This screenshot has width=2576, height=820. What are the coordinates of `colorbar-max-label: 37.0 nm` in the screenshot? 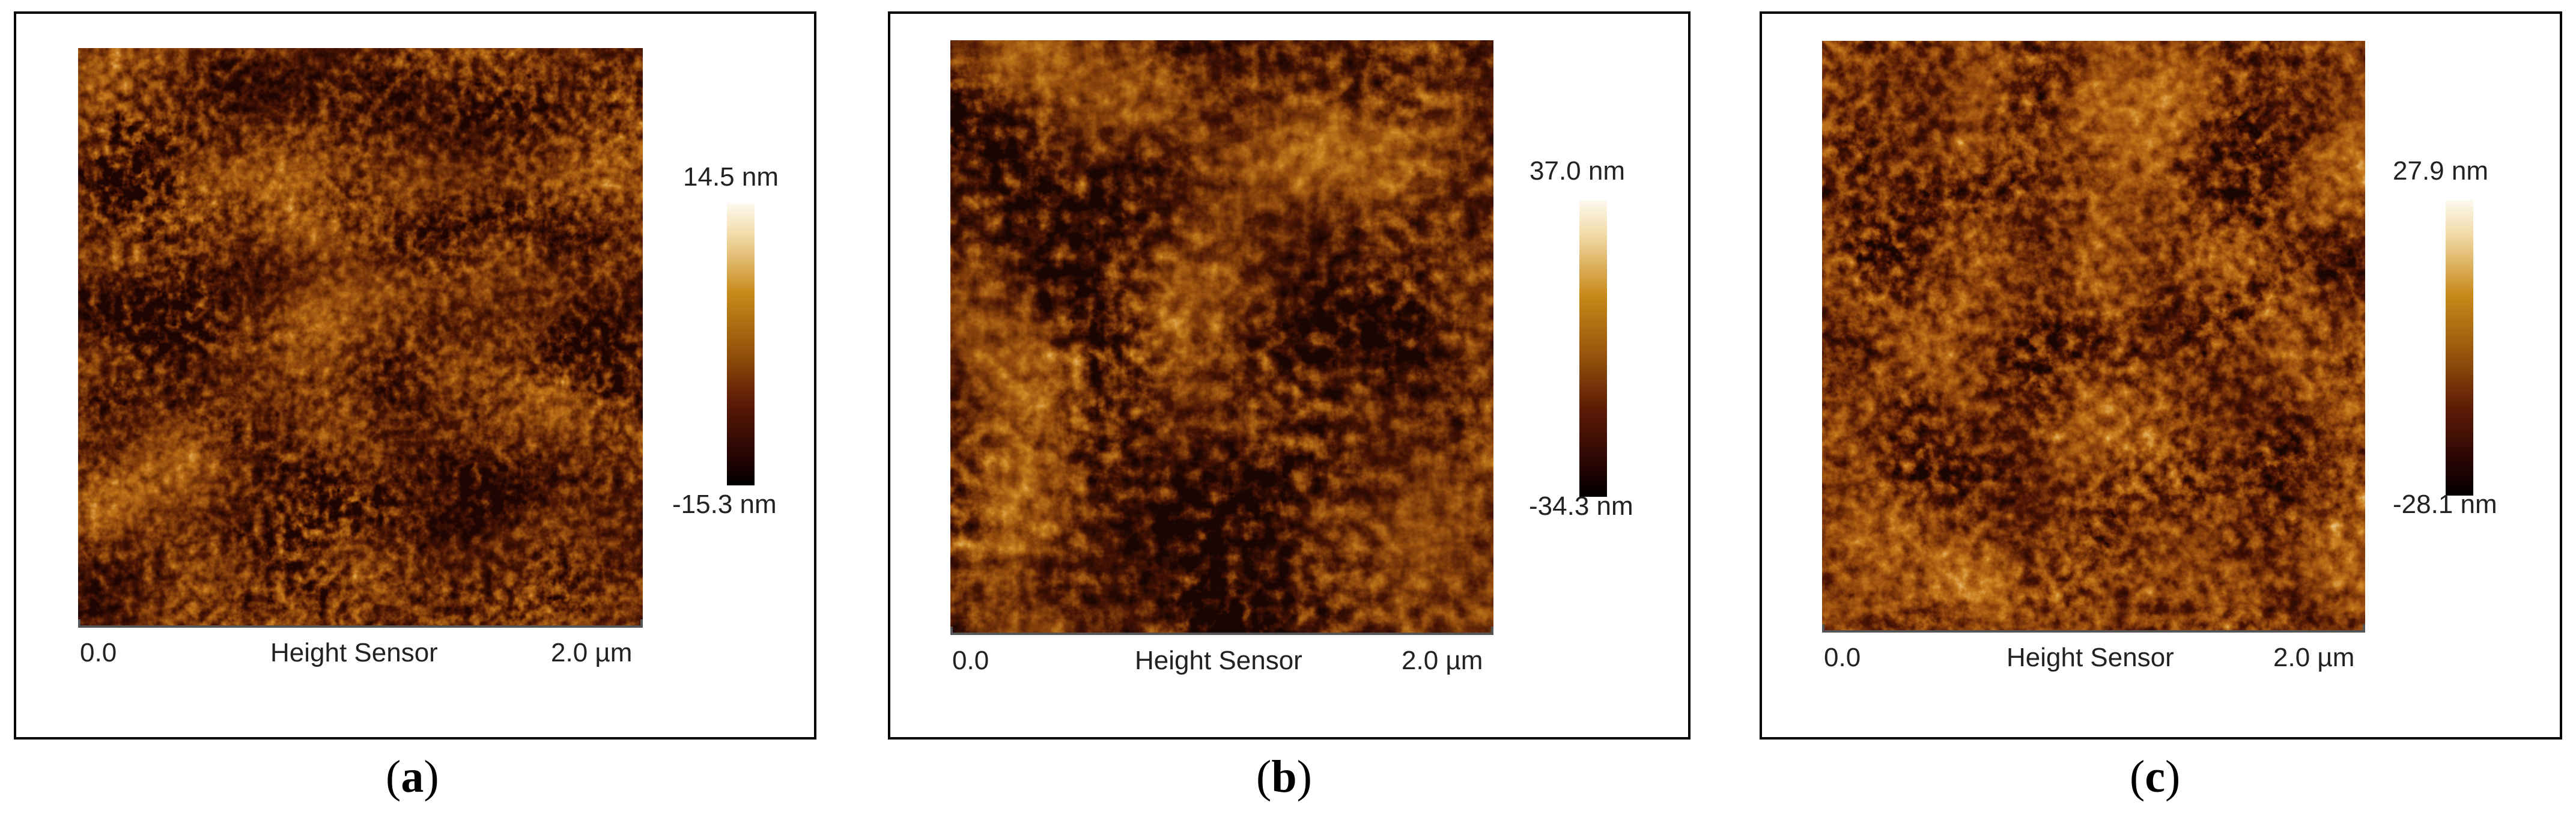 It's located at (1578, 171).